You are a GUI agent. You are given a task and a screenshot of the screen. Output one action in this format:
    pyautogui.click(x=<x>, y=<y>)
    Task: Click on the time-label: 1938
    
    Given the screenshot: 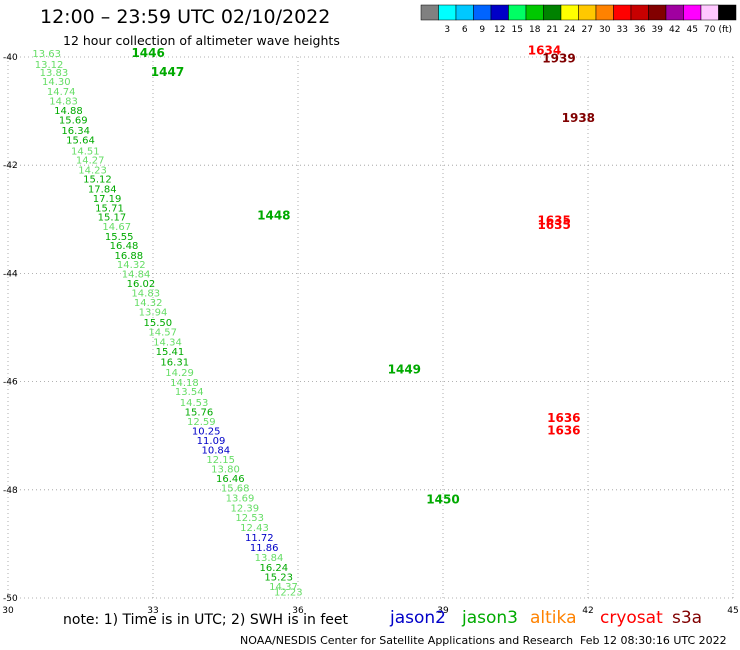 What is the action you would take?
    pyautogui.click(x=578, y=118)
    